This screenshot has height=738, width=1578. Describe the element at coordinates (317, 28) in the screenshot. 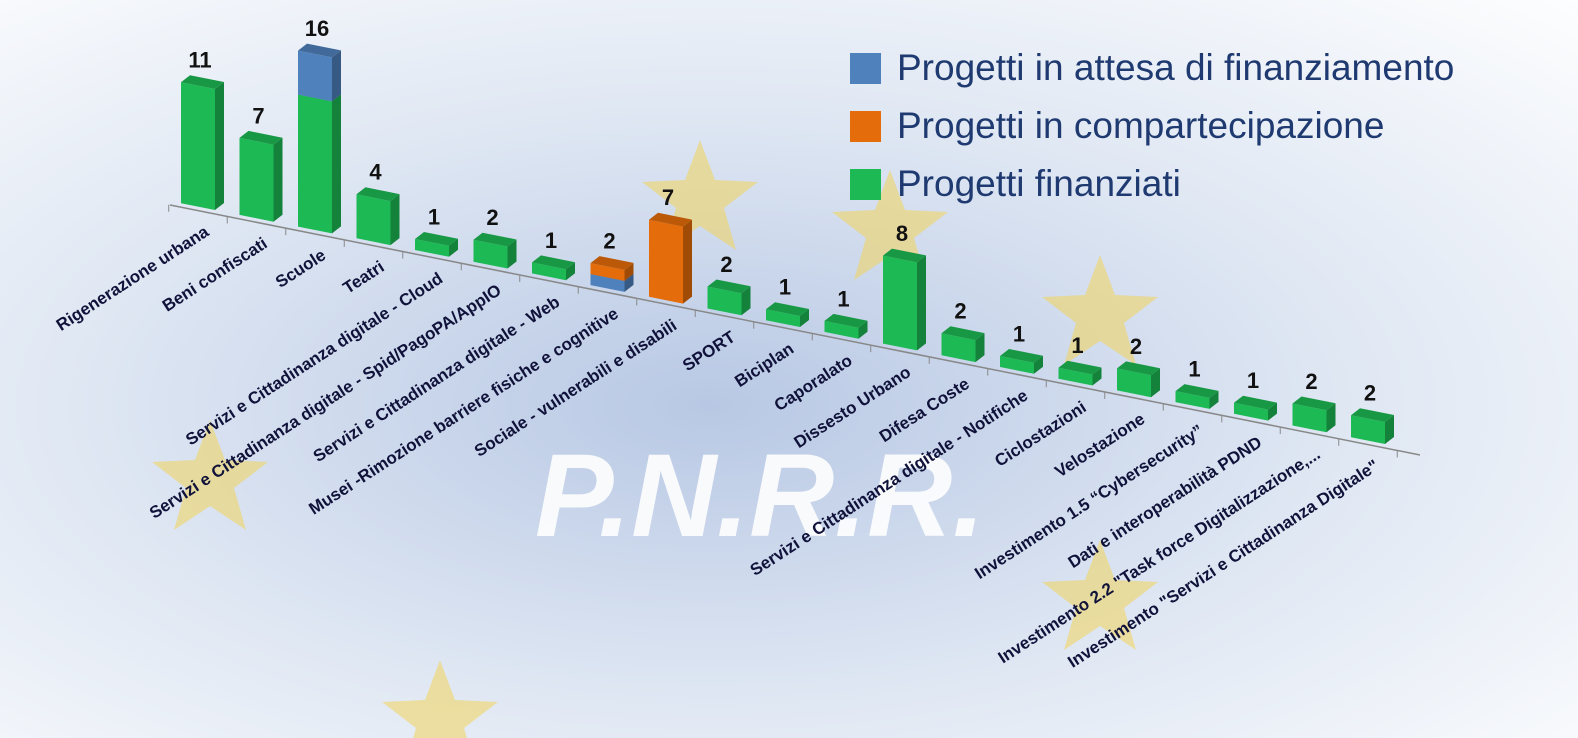

I see `data-label: 16` at that location.